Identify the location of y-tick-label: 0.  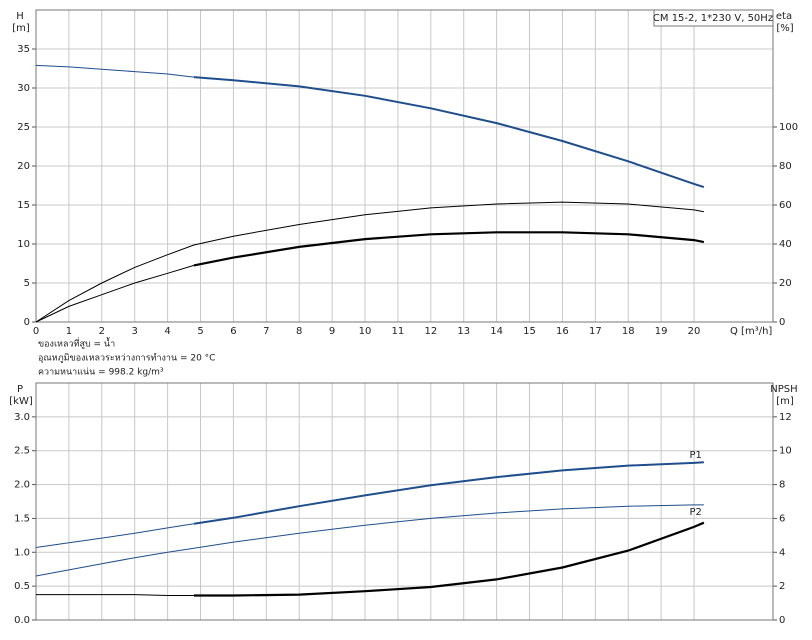
(27, 322).